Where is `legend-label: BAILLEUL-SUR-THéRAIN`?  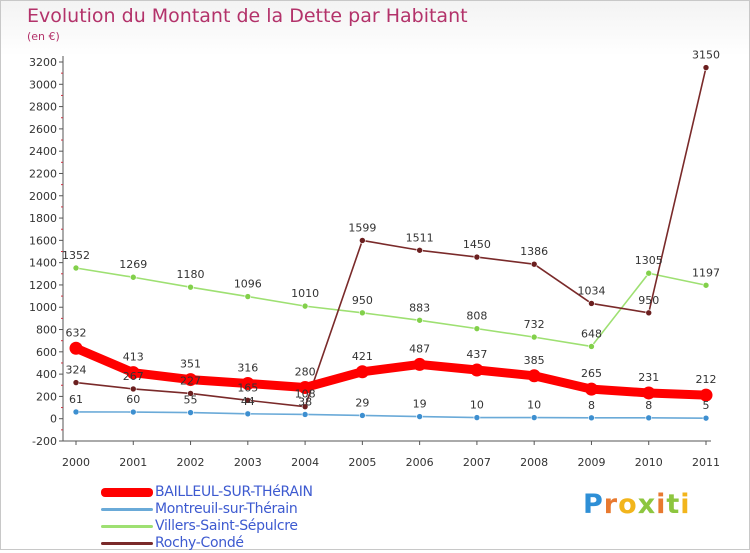
legend-label: BAILLEUL-SUR-THéRAIN is located at coordinates (234, 492).